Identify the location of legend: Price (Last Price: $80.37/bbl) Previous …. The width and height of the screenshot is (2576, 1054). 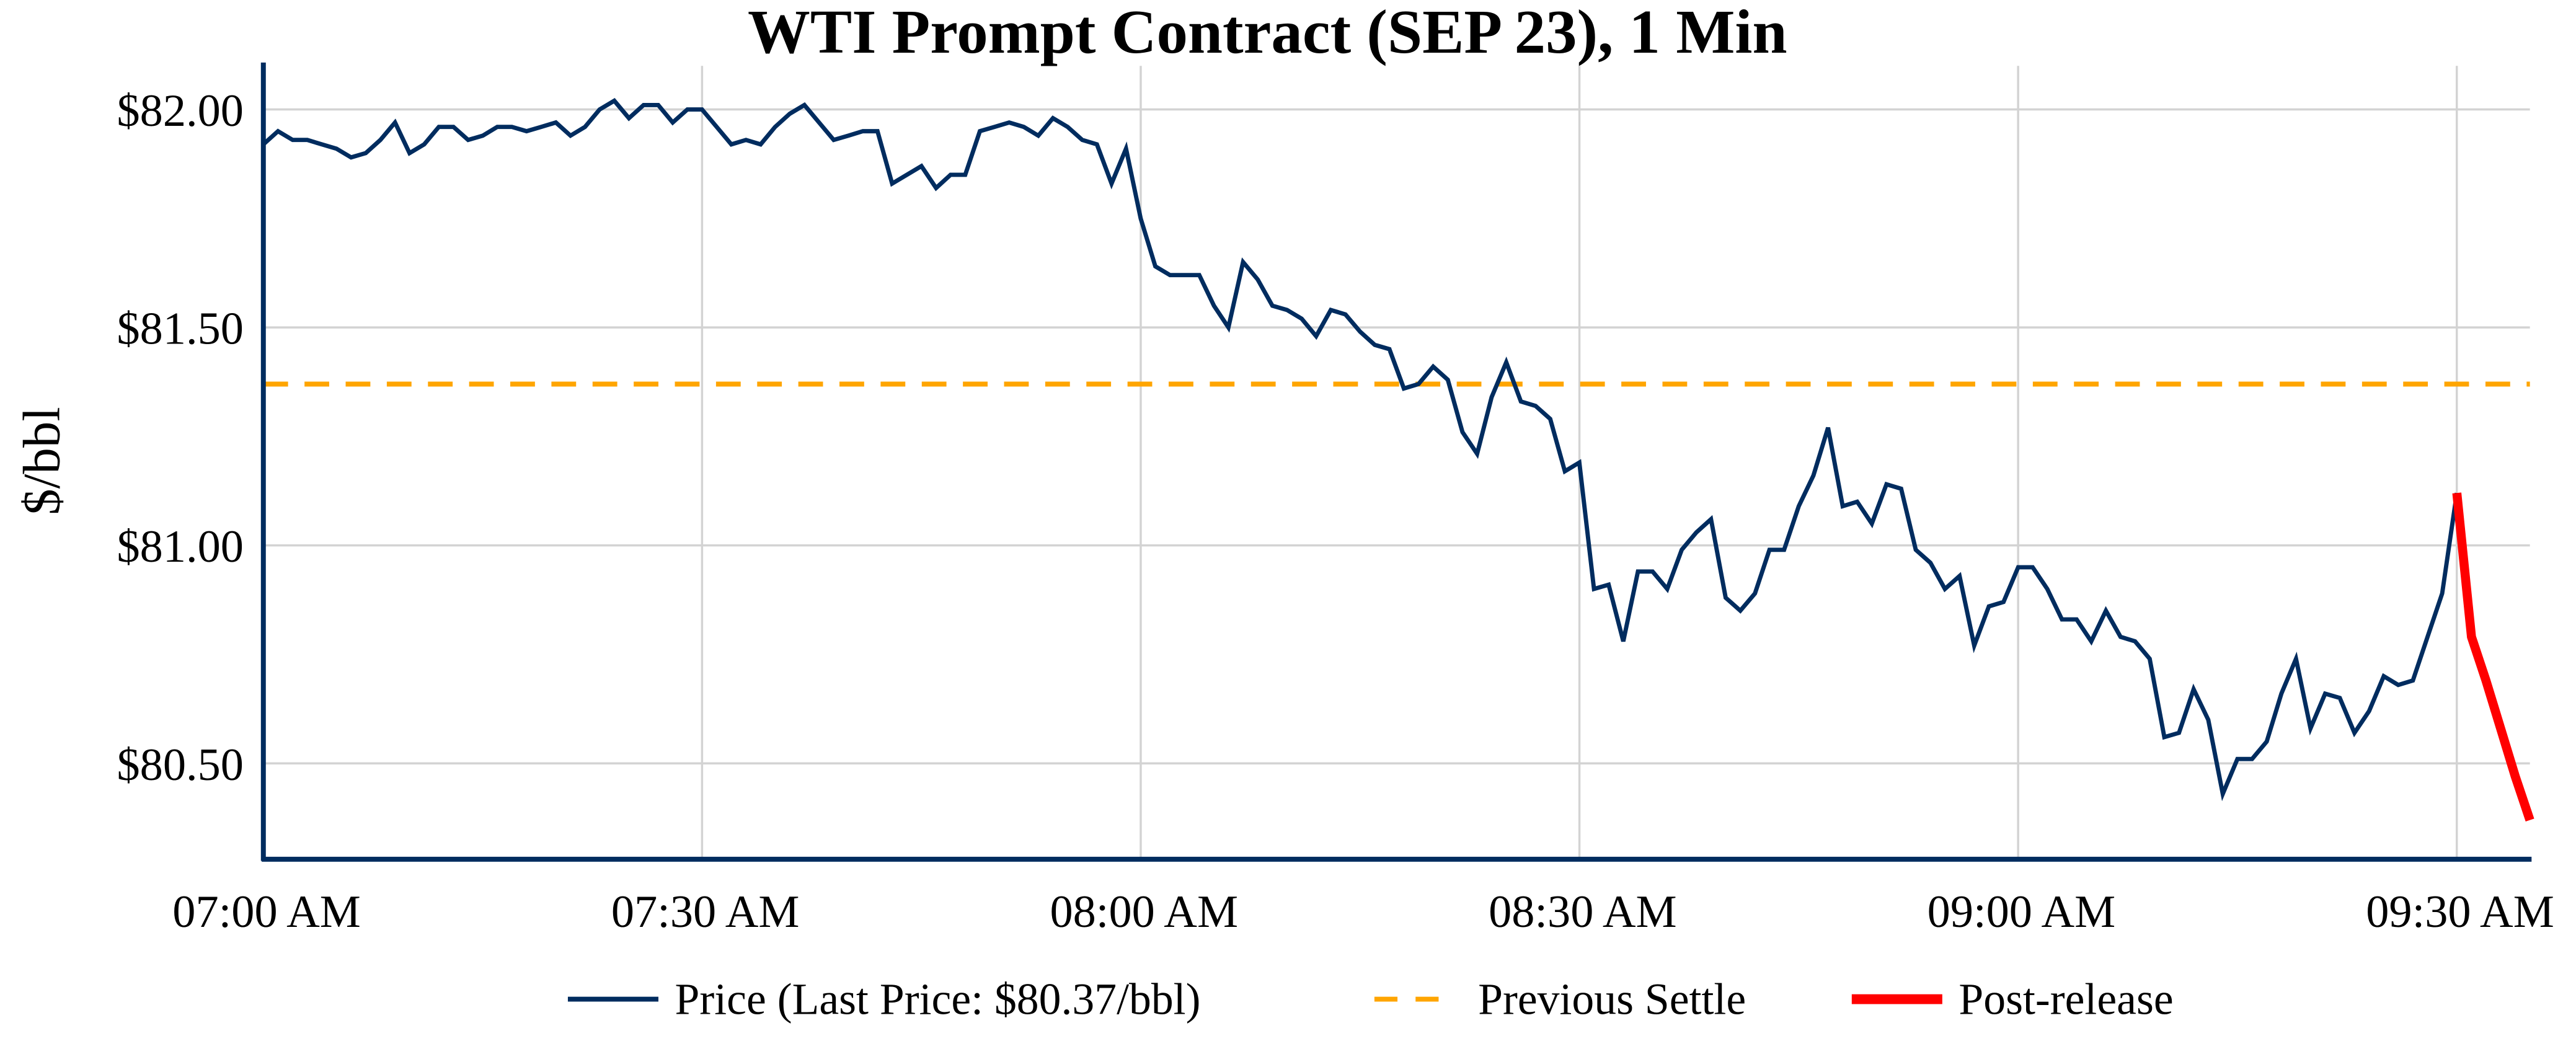
(1370, 999).